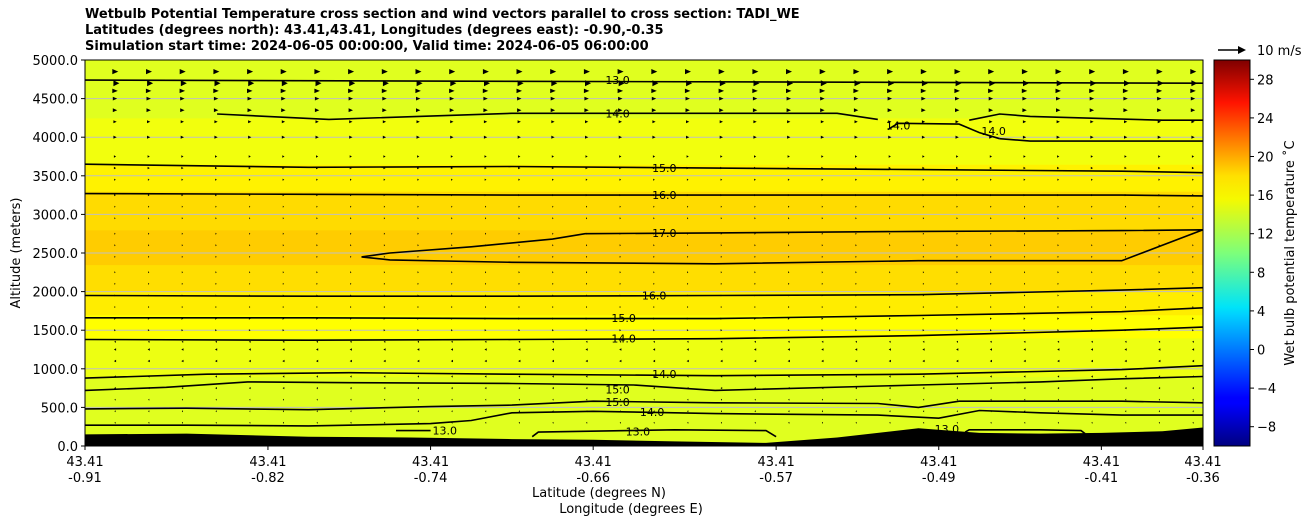 This screenshot has width=1311, height=526. Describe the element at coordinates (56, 61) in the screenshot. I see `y-tick-label: 5000.0` at that location.